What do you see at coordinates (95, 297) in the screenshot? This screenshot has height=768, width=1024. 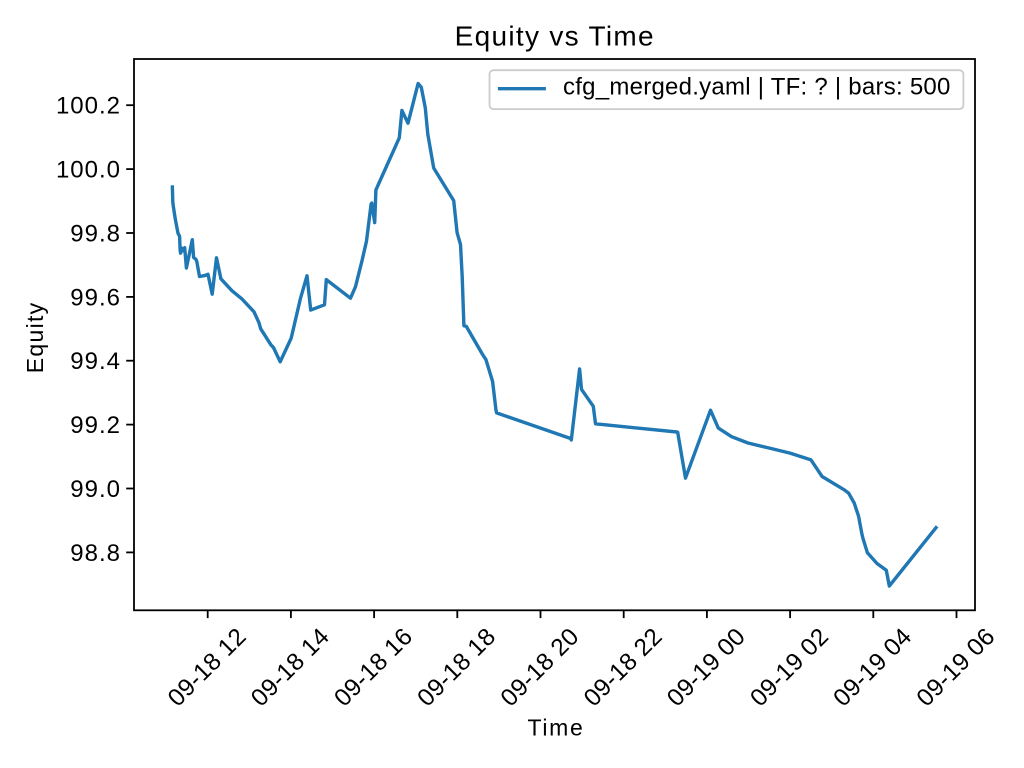 I see `svg-text: 99.6` at bounding box center [95, 297].